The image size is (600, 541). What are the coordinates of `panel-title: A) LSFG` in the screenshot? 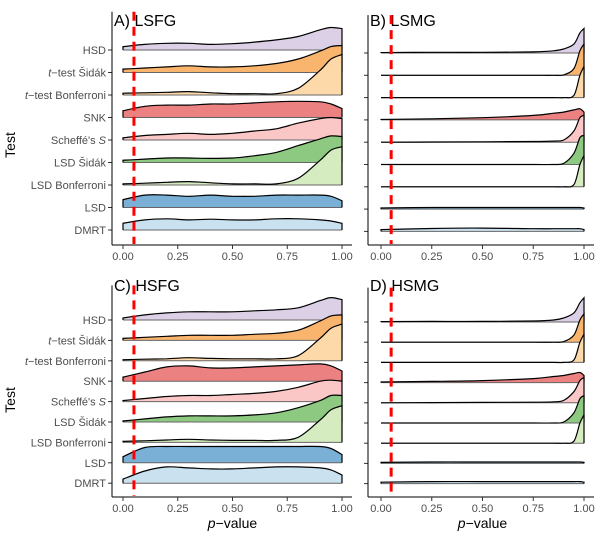 It's located at (145, 21).